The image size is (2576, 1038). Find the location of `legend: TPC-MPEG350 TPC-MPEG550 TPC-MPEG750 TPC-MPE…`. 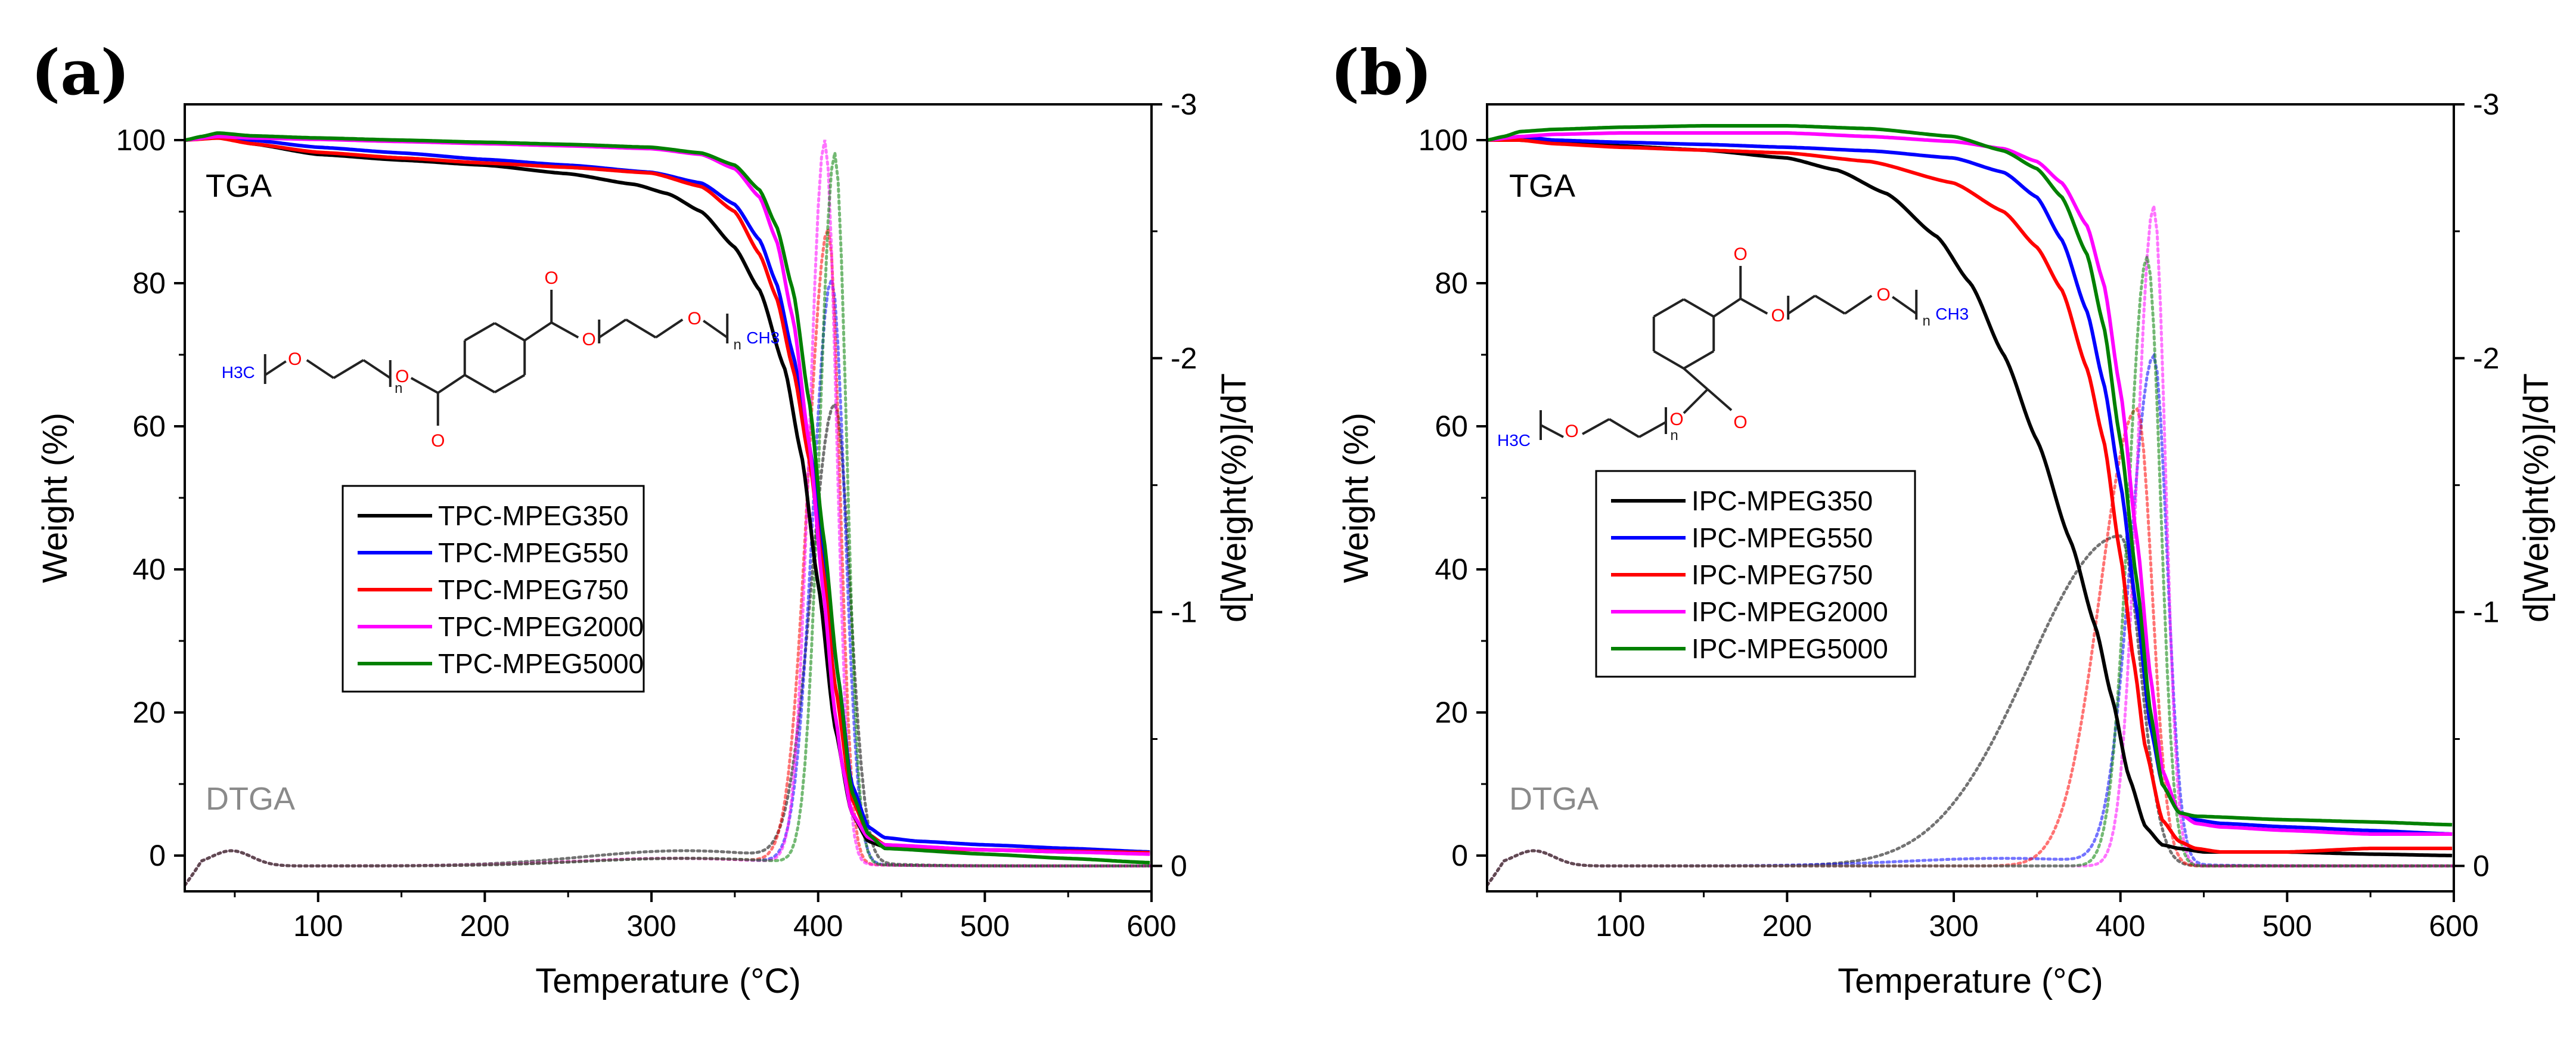

legend: TPC-MPEG350 TPC-MPEG550 TPC-MPEG750 TPC-MPE… is located at coordinates (494, 589).